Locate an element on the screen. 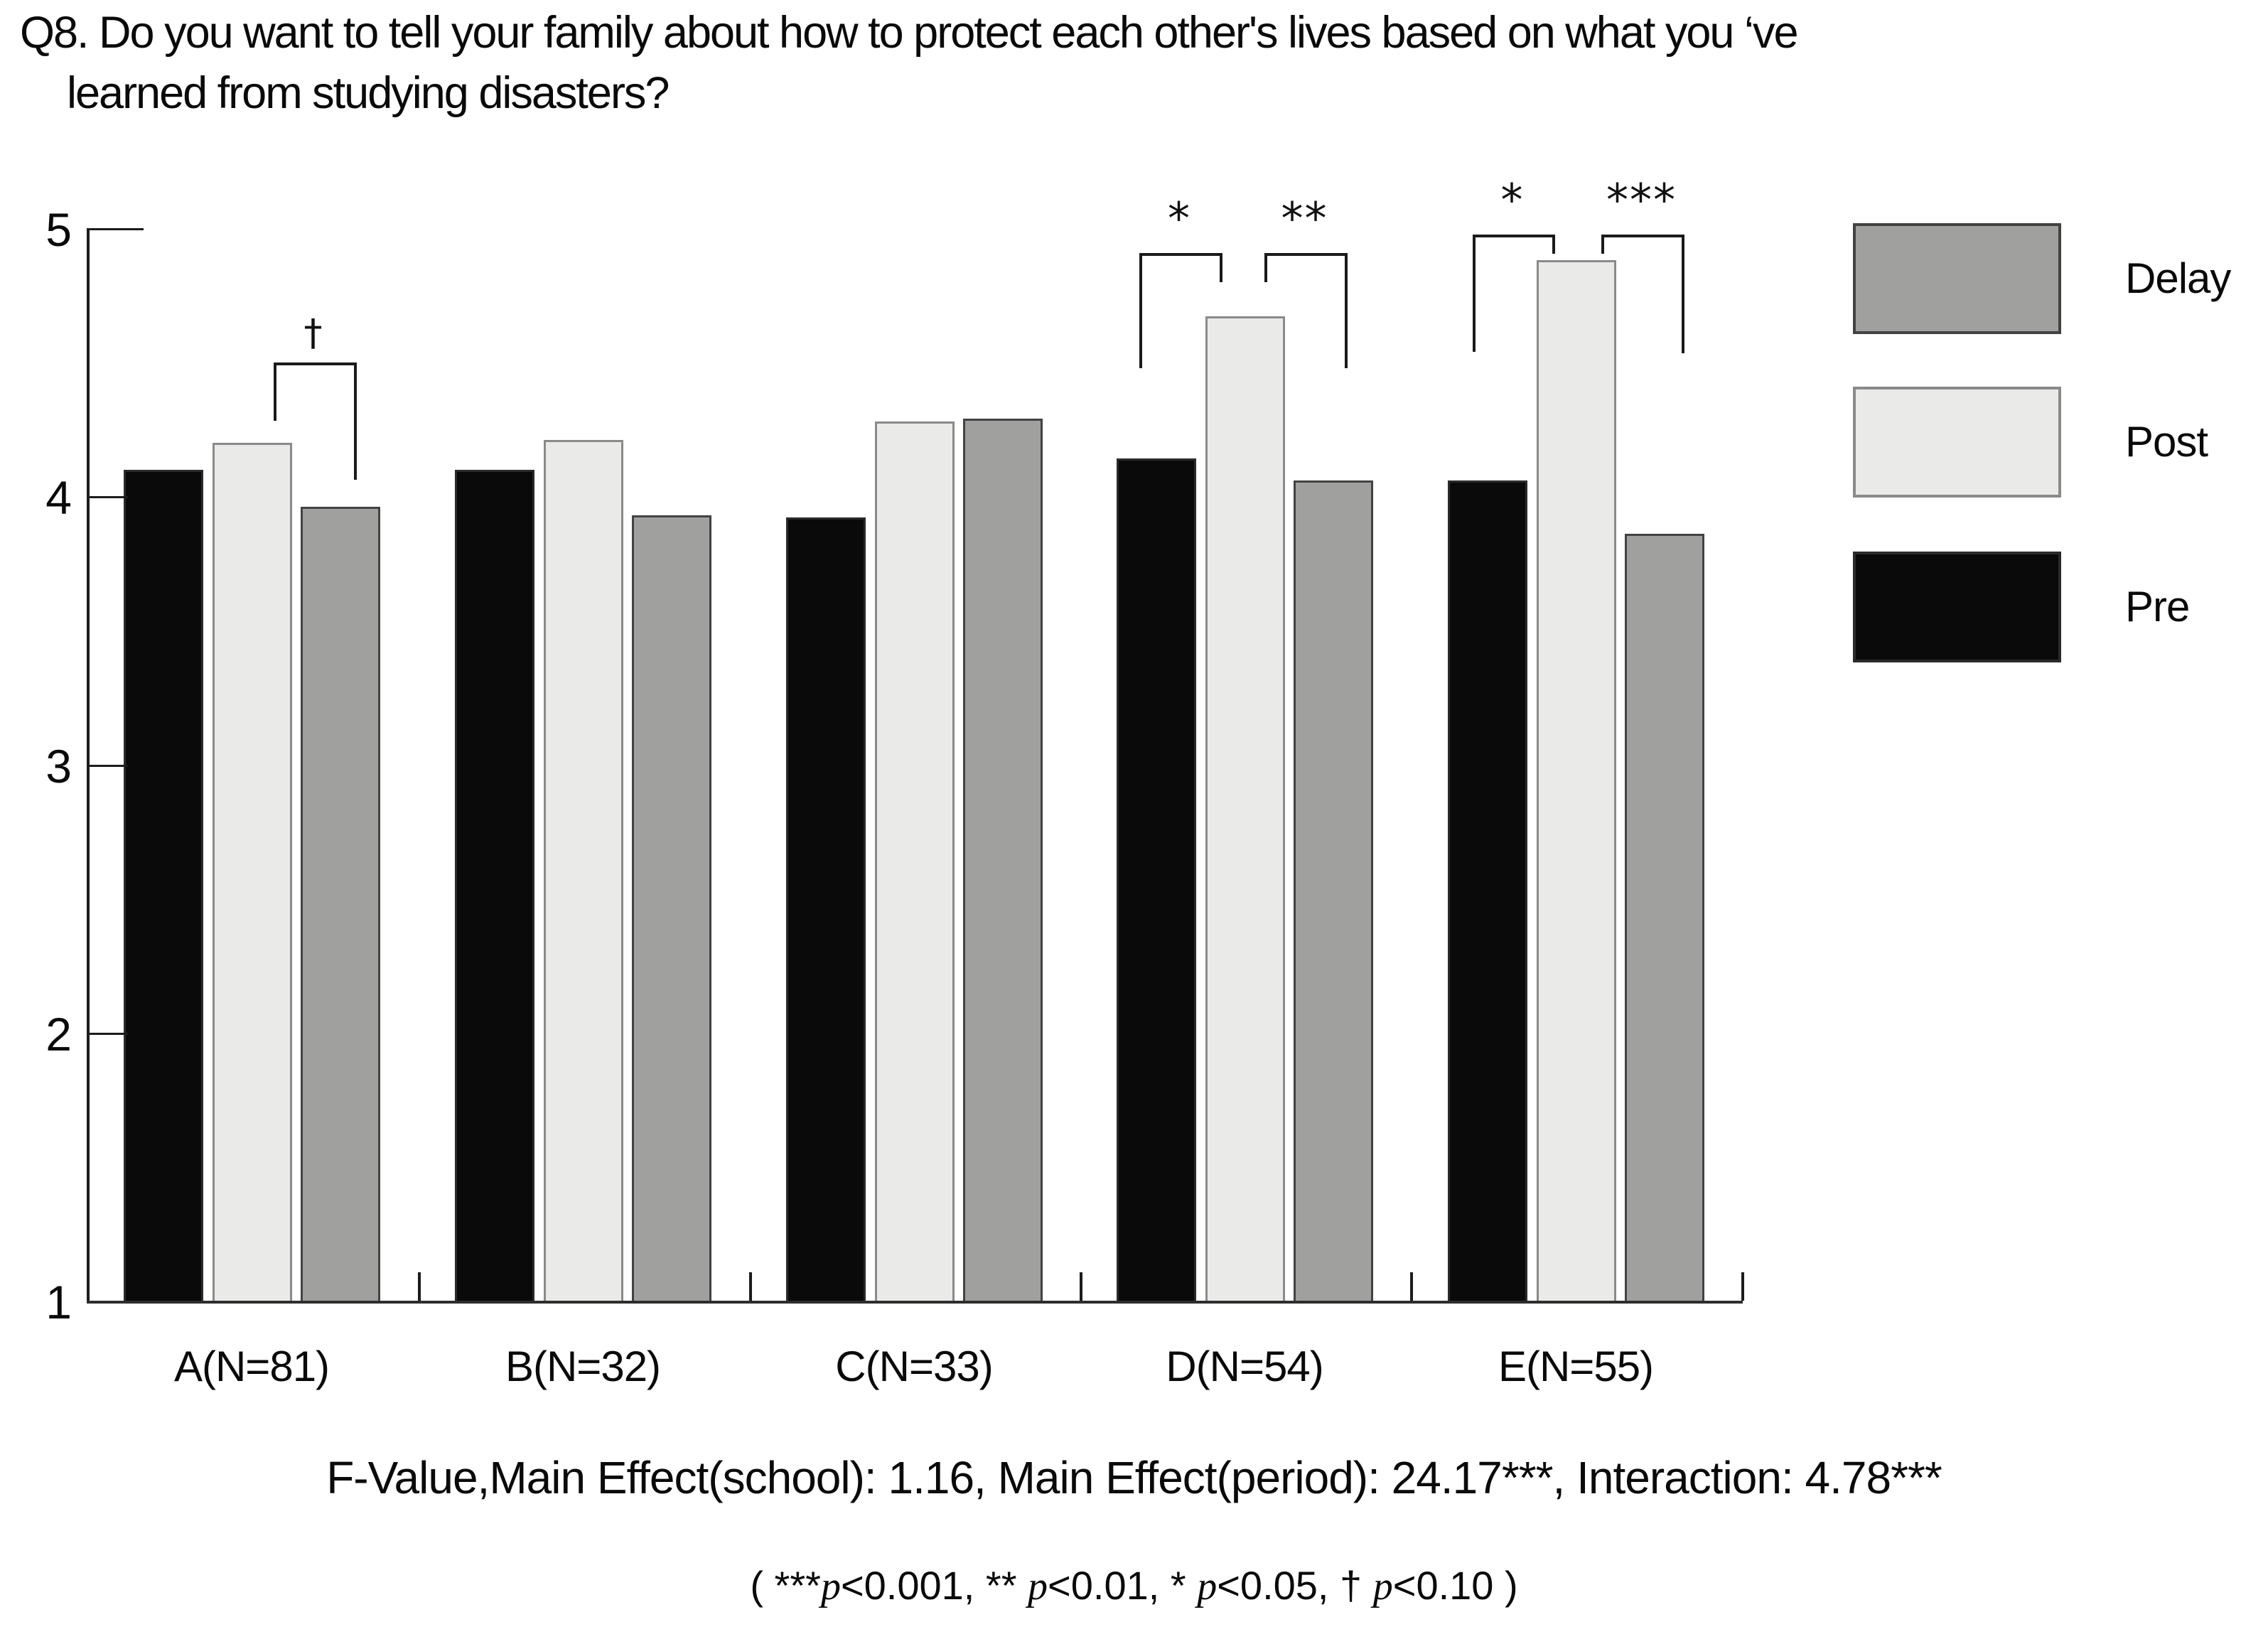  bar-E-post is located at coordinates (1576, 782).